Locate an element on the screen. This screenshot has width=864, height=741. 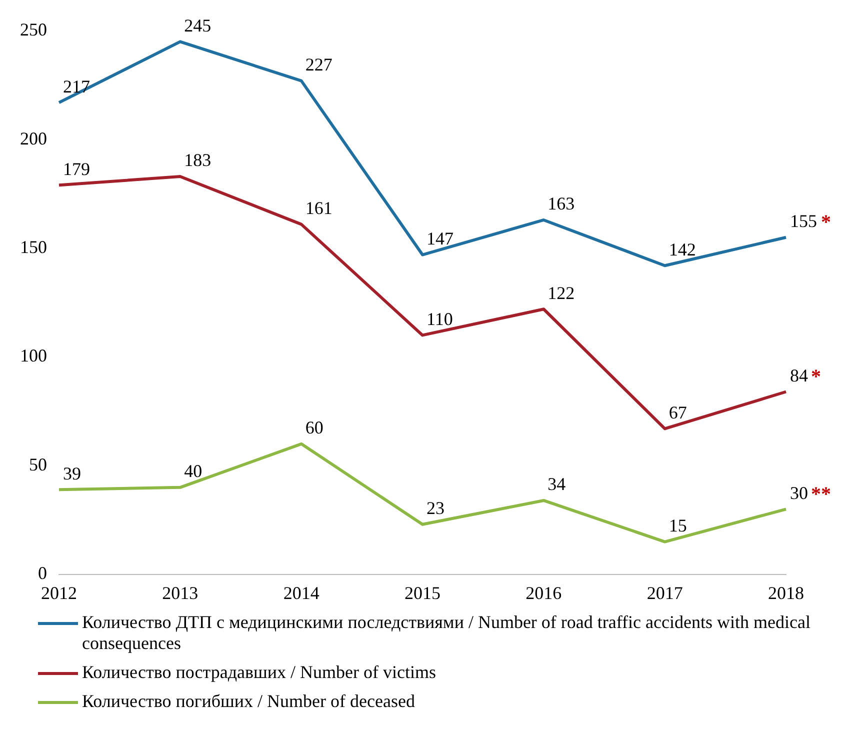
data-label: 155* is located at coordinates (810, 222).